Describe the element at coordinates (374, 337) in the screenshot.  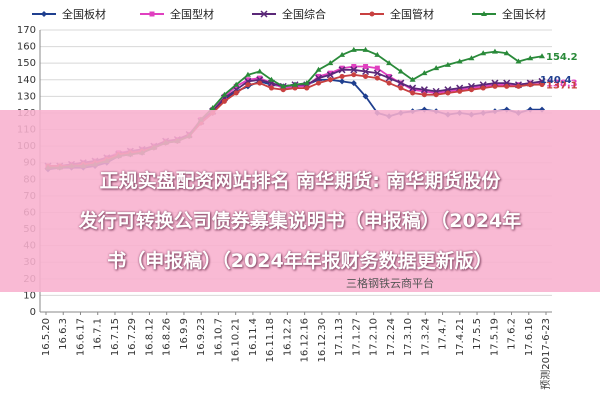
I see `x-tick-label: 17.2.10` at that location.